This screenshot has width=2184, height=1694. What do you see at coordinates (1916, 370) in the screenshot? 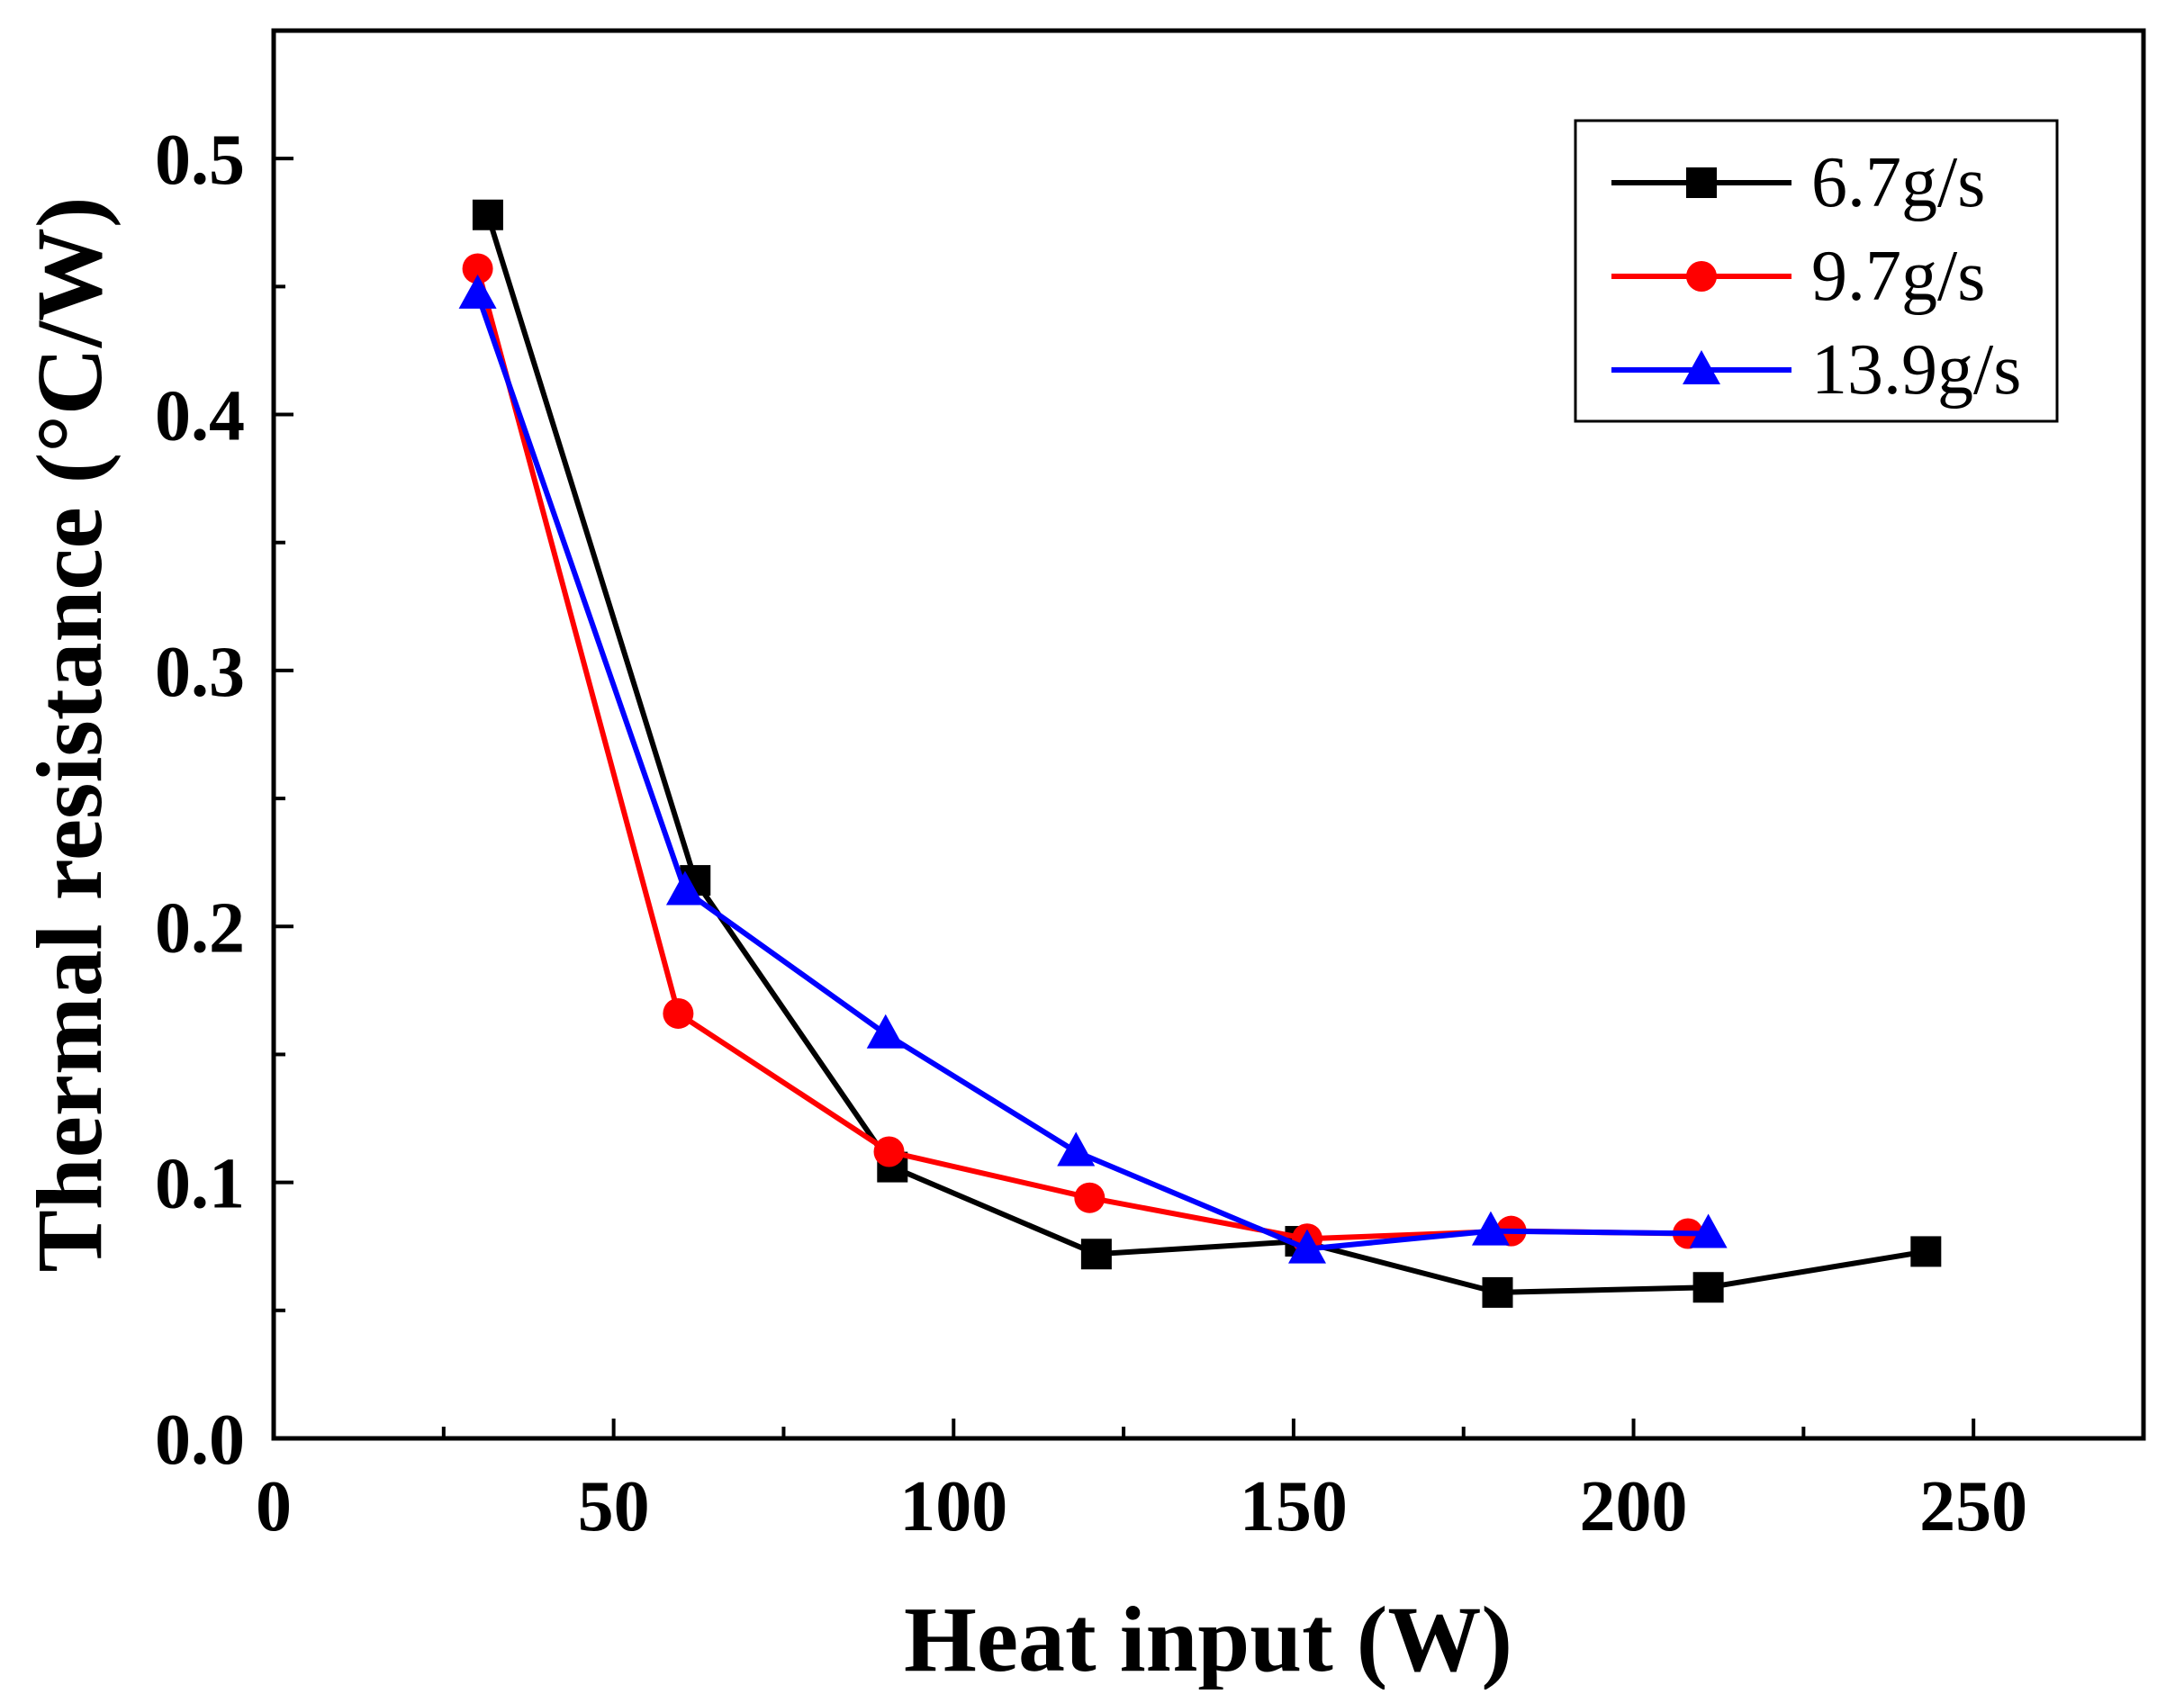
I see `legend-label: 13.9g/s` at bounding box center [1916, 370].